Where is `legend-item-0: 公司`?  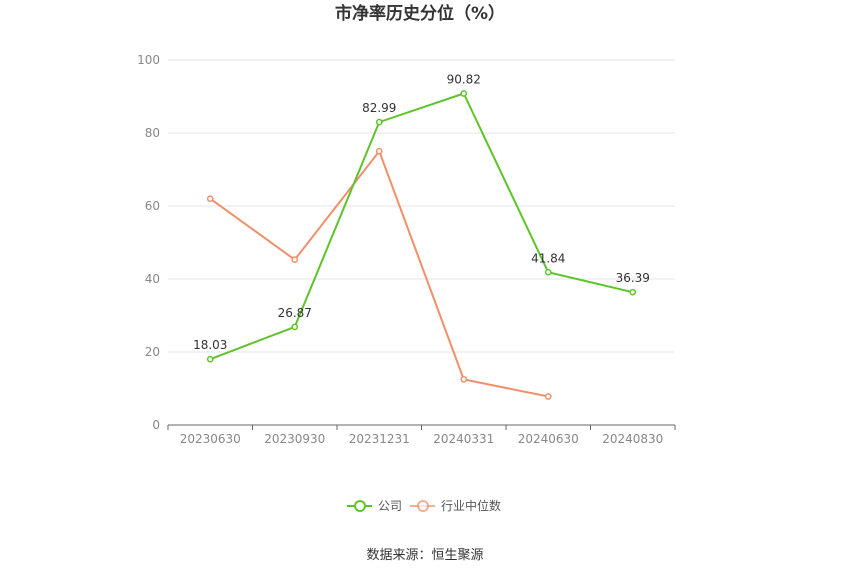 legend-item-0: 公司 is located at coordinates (374, 506).